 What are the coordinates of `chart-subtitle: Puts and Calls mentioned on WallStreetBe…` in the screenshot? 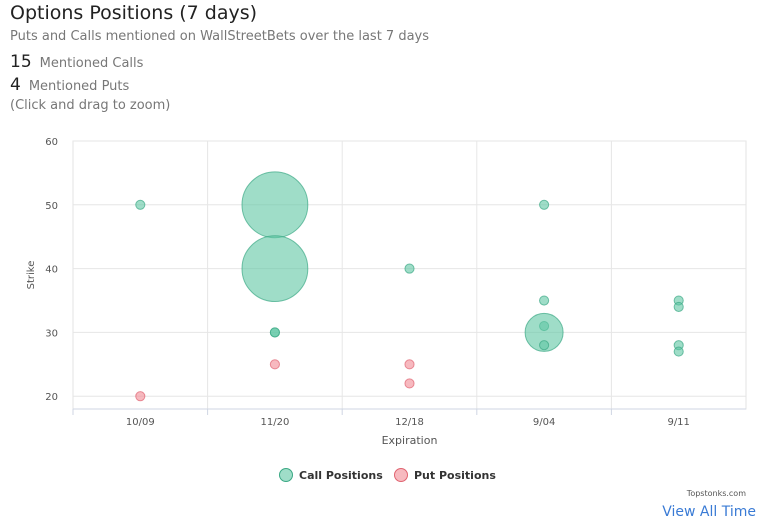 It's located at (220, 36).